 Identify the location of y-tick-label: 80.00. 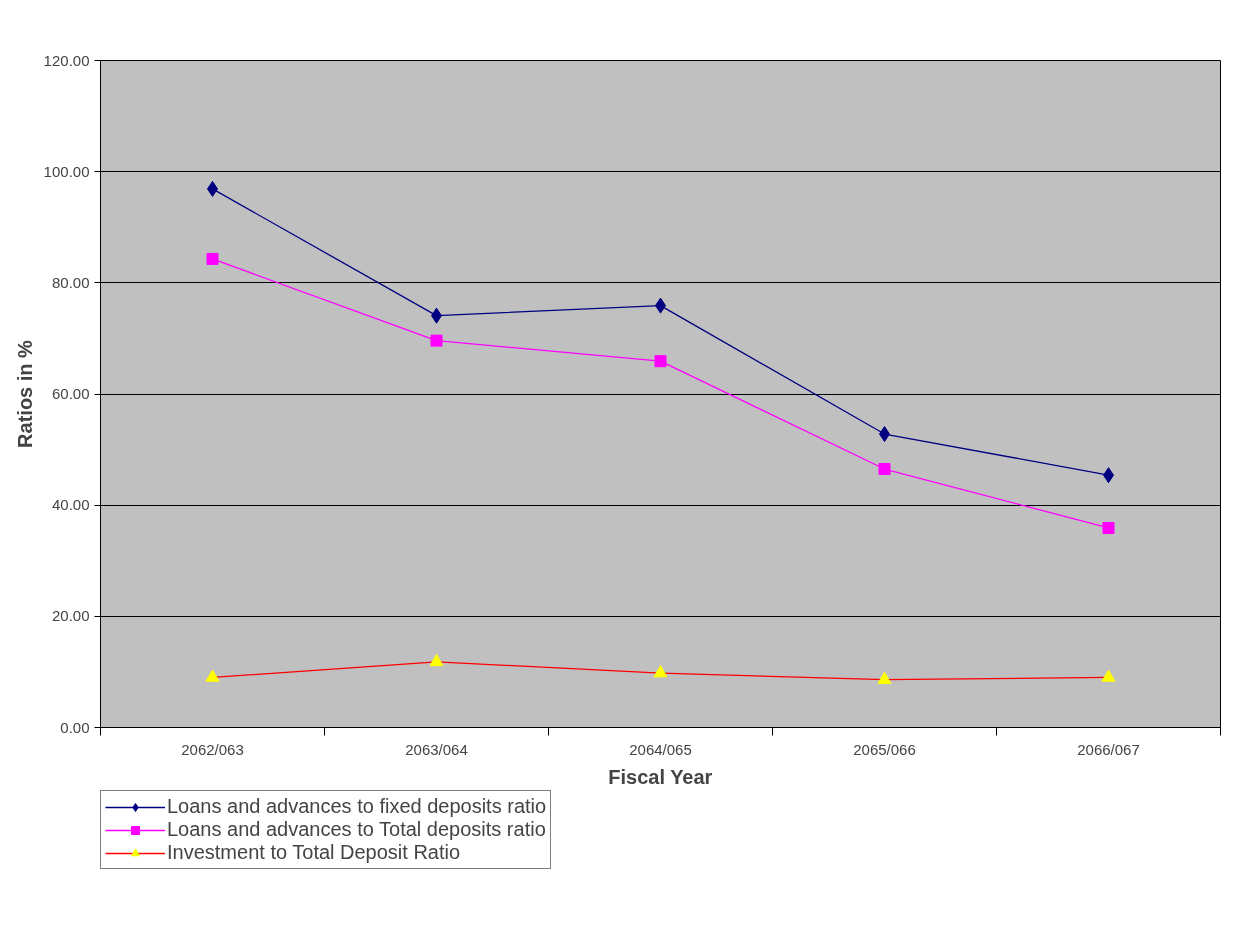
(70, 282).